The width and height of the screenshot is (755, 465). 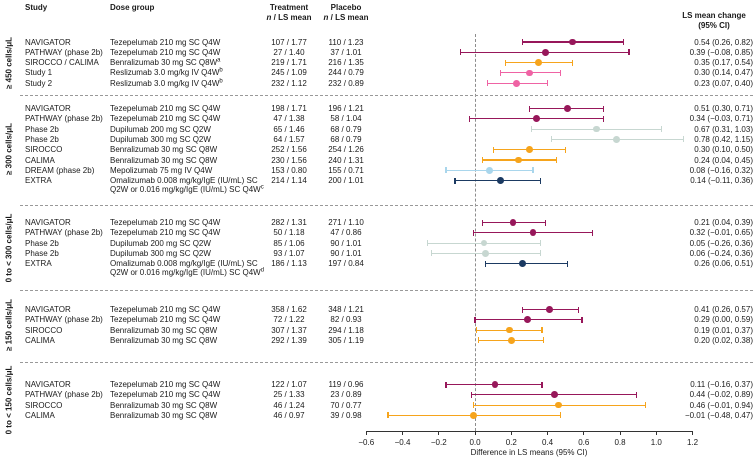 What do you see at coordinates (289, 42) in the screenshot?
I see `treatment-value: 107 / 1.77` at bounding box center [289, 42].